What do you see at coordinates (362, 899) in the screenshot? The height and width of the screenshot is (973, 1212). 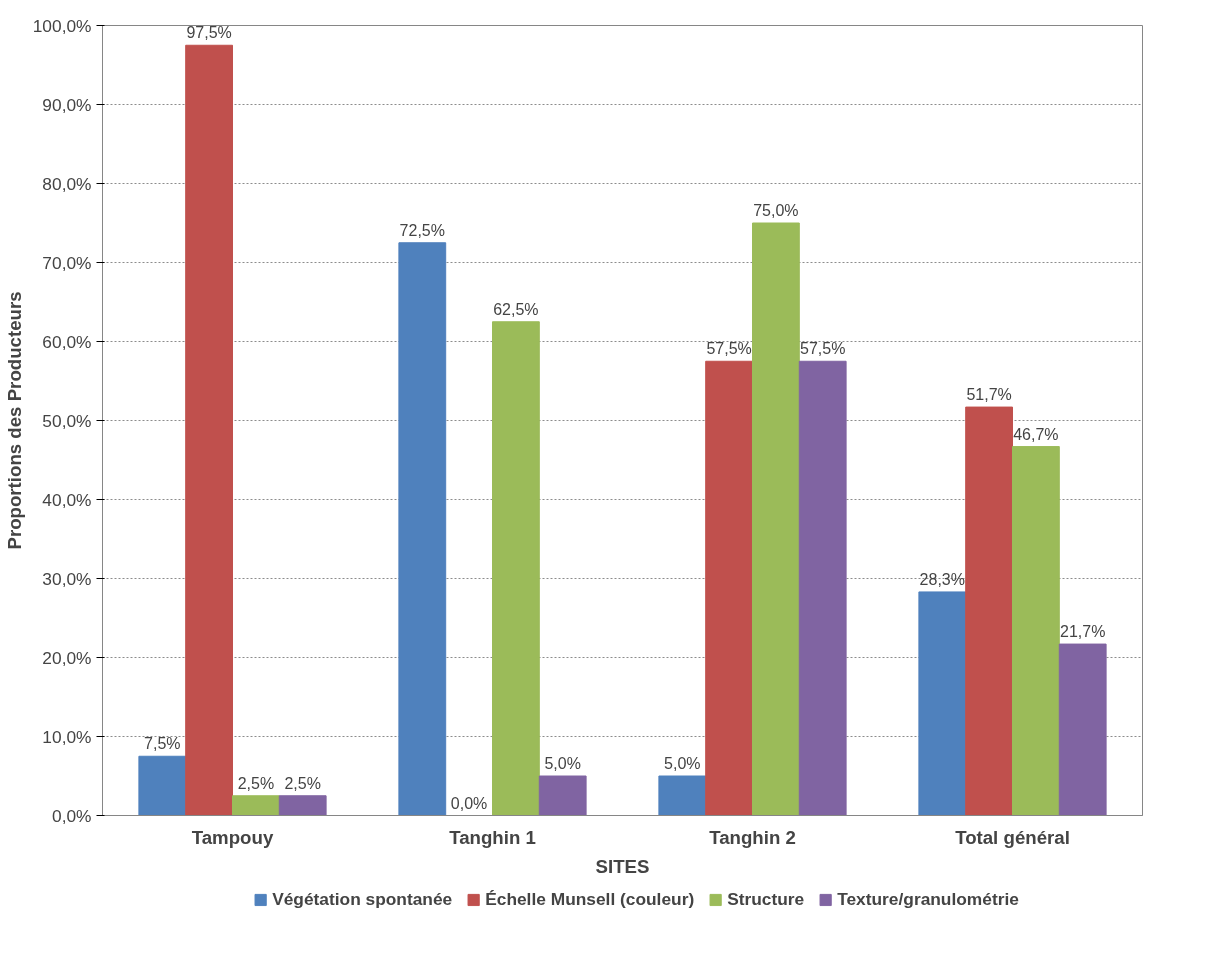 I see `legend-label: Végétation spontanée` at bounding box center [362, 899].